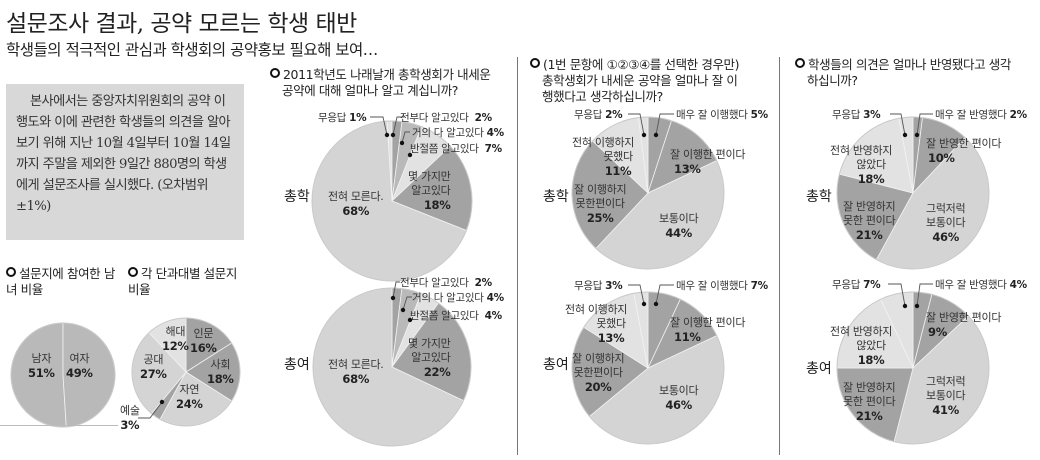 The height and width of the screenshot is (460, 1040). Describe the element at coordinates (356, 372) in the screenshot. I see `q1-b-none-know: 전혀 모른다. 68%` at that location.